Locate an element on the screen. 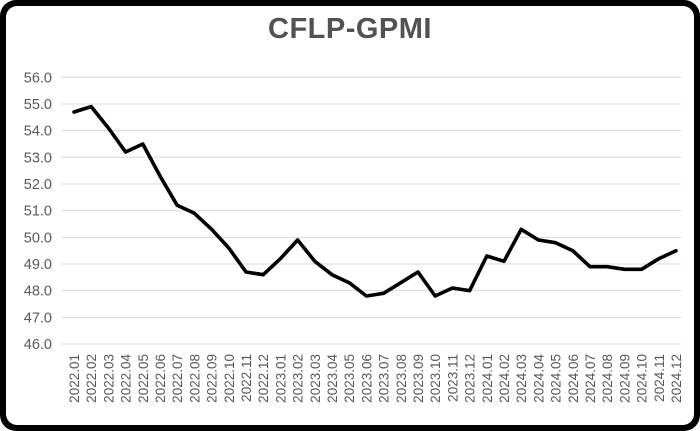  x-tick-label: 2023.06 is located at coordinates (366, 378).